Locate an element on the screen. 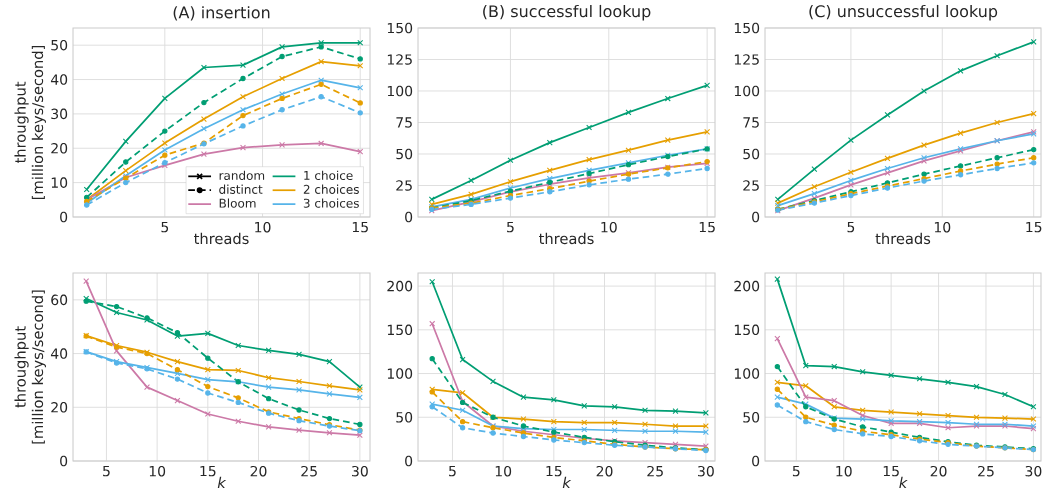 Image resolution: width=1060 pixels, height=498 pixels. y-tick-label: 10 is located at coordinates (59, 182).